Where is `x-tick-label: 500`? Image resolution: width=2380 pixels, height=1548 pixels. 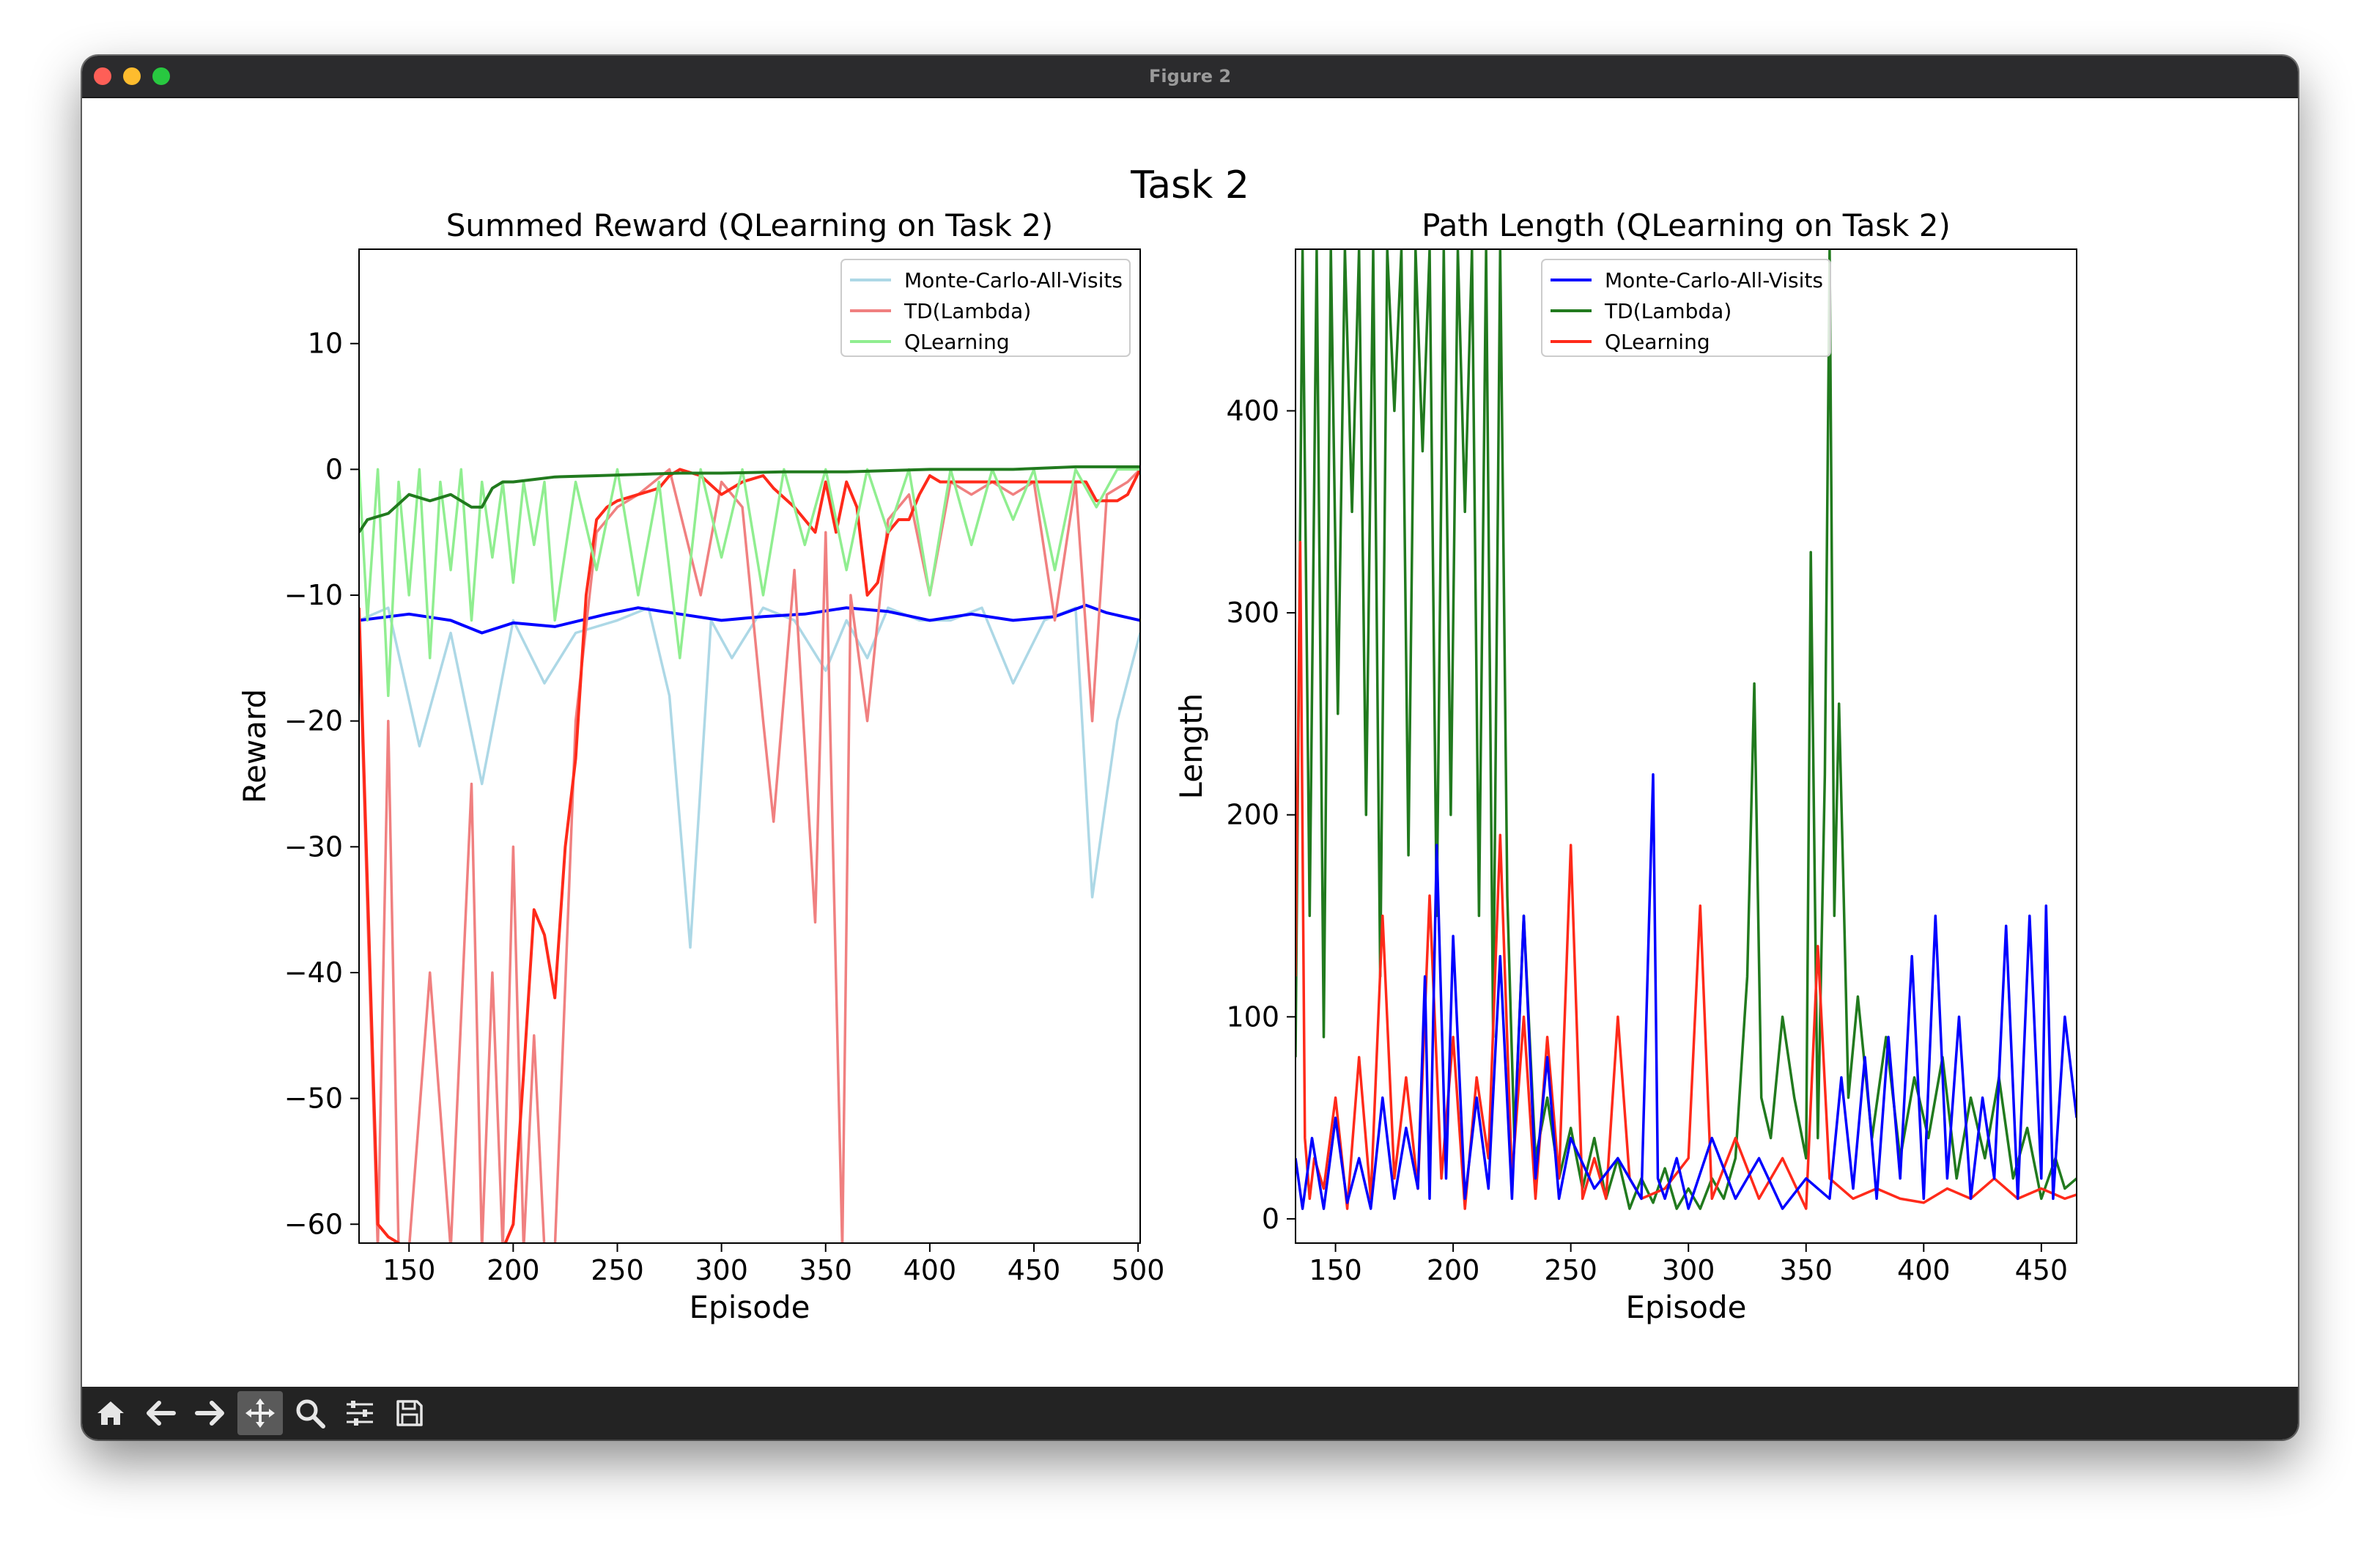
x-tick-label: 500 is located at coordinates (1138, 1270).